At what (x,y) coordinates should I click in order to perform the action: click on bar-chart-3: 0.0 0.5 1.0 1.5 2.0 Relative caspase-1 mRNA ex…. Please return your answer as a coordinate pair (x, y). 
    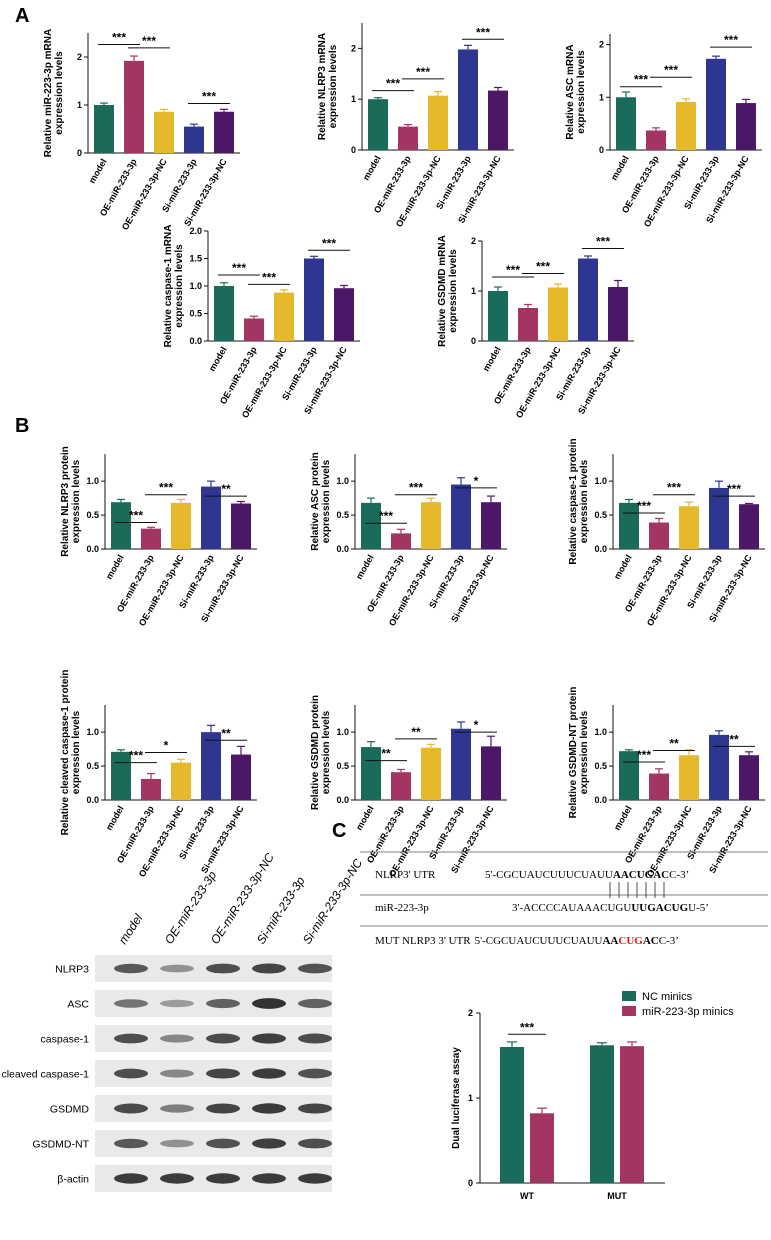
    Looking at the image, I should click on (261, 322).